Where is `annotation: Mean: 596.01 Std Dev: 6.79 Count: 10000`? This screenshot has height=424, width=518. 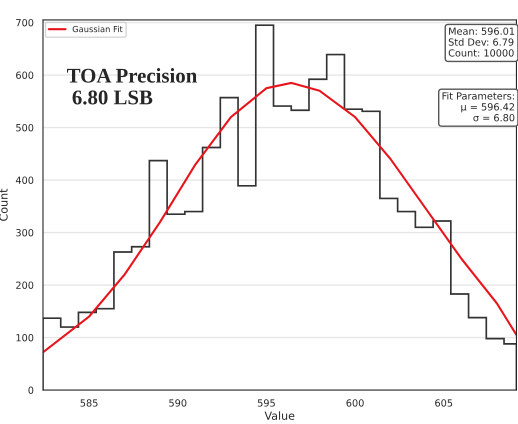
annotation: Mean: 596.01 Std Dev: 6.79 Count: 10000 is located at coordinates (481, 42).